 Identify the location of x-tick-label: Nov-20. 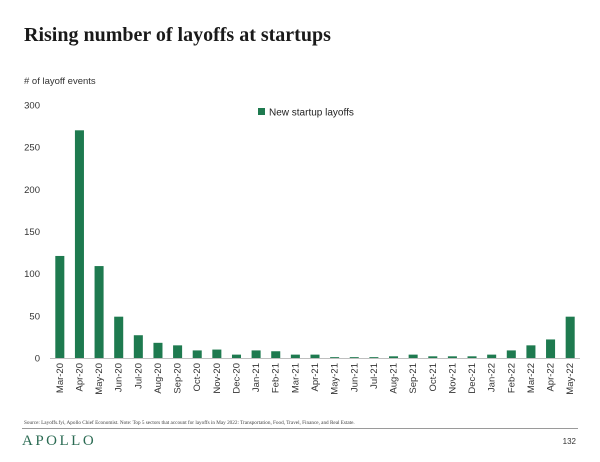
(217, 378).